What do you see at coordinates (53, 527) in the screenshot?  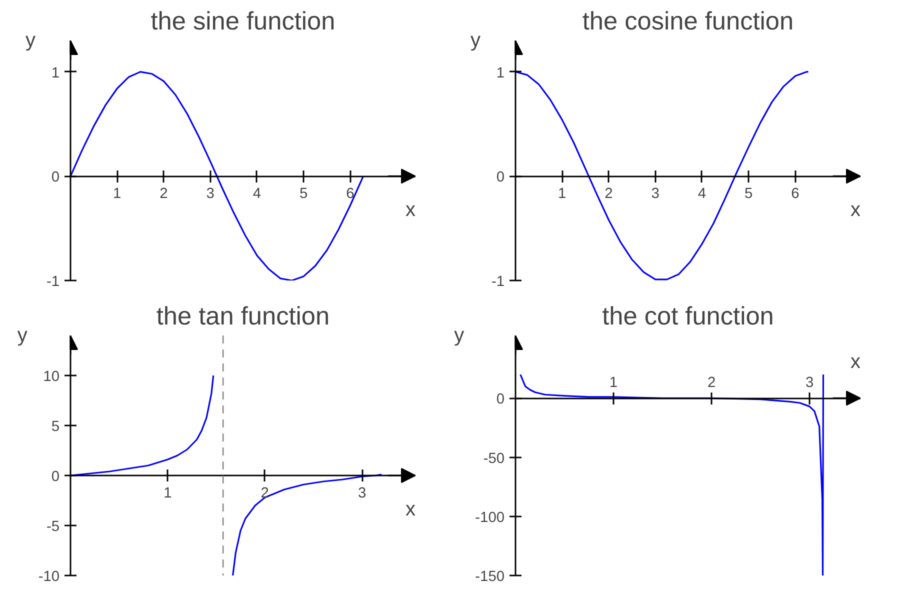 I see `y-tick-label: -5` at bounding box center [53, 527].